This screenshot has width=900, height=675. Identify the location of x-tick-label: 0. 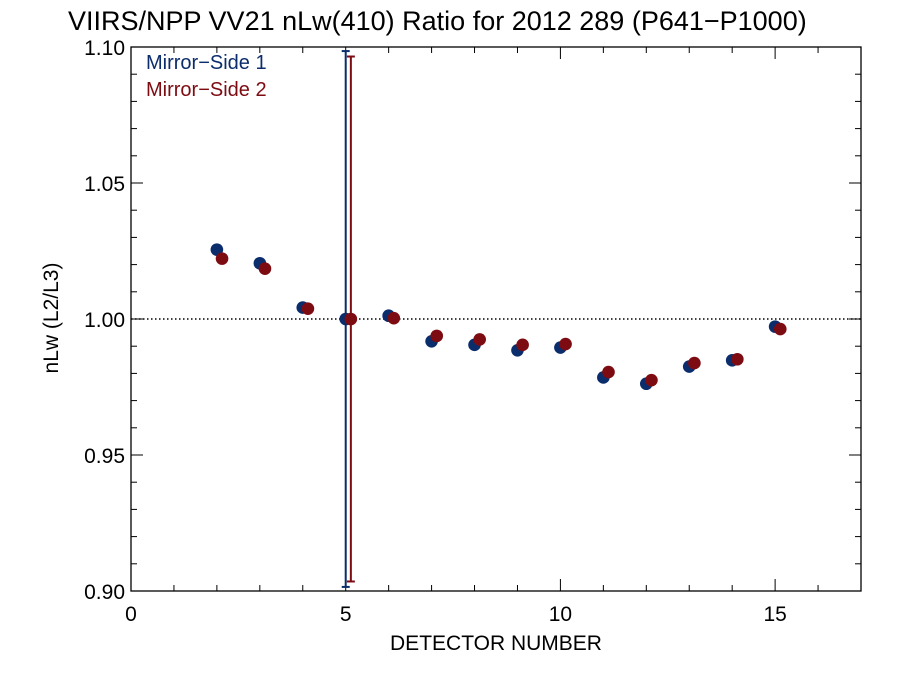
(131, 614).